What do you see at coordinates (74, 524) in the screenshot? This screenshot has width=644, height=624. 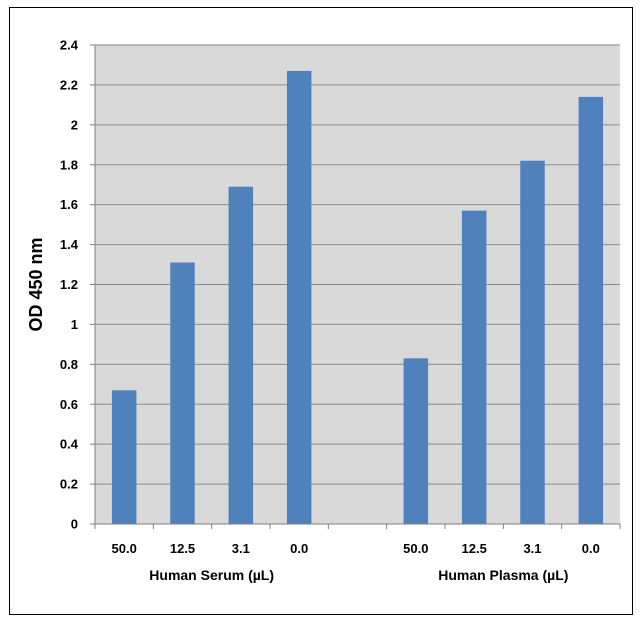 I see `y-tick-label: 0` at bounding box center [74, 524].